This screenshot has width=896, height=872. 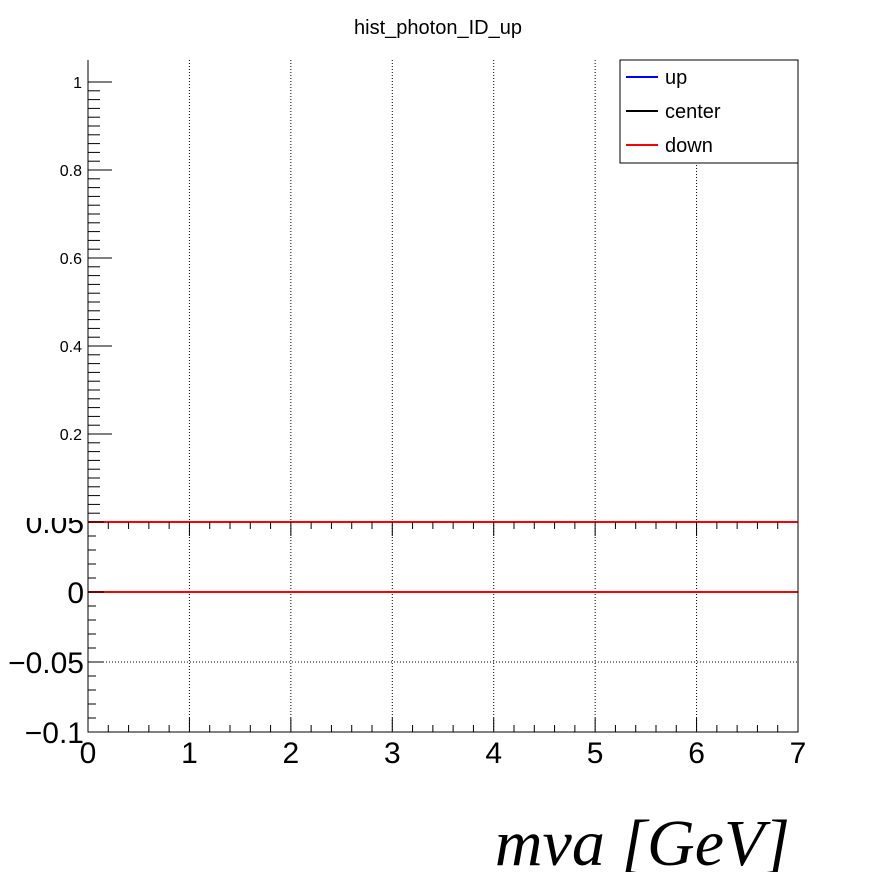 What do you see at coordinates (55, 523) in the screenshot?
I see `ratio-y-tick-label: 0.05` at bounding box center [55, 523].